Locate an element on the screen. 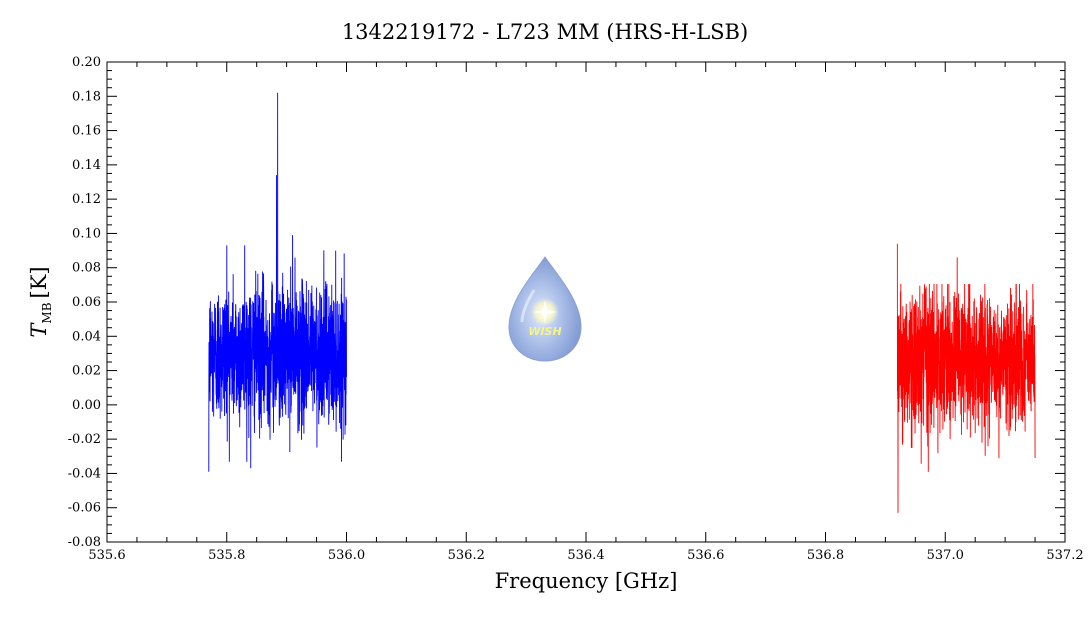 This screenshot has height=618, width=1090. y-axis-label: TMB [K] is located at coordinates (40, 301).